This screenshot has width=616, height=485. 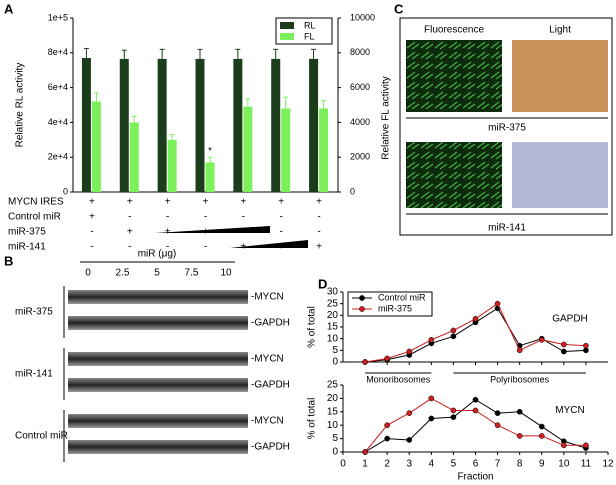 What do you see at coordinates (304, 31) in the screenshot?
I see `legend-box` at bounding box center [304, 31].